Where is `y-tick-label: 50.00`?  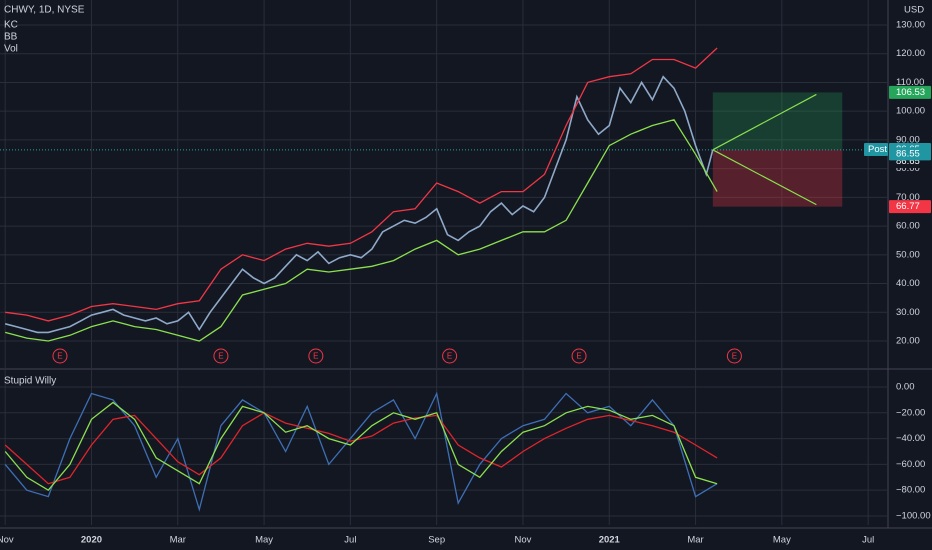 y-tick-label: 50.00 is located at coordinates (908, 254).